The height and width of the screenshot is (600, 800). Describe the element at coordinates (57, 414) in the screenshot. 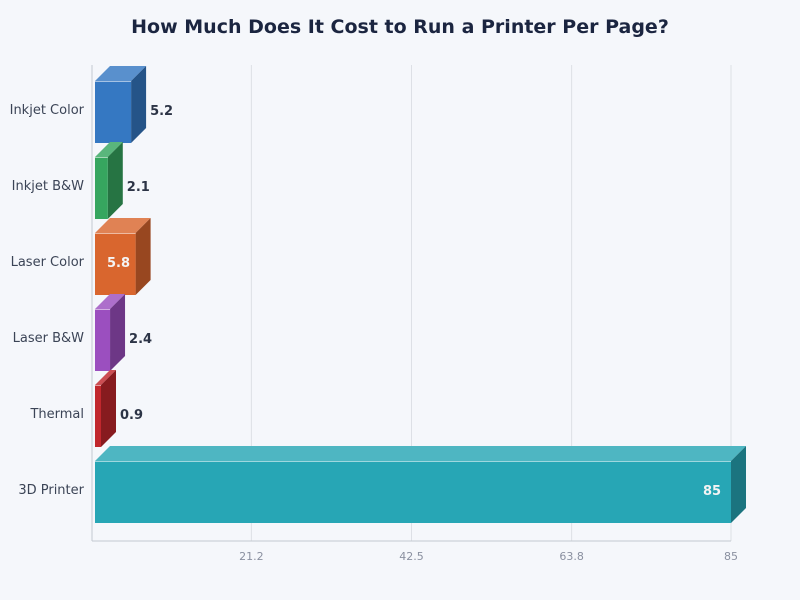

I see `y-category-label: Thermal` at that location.